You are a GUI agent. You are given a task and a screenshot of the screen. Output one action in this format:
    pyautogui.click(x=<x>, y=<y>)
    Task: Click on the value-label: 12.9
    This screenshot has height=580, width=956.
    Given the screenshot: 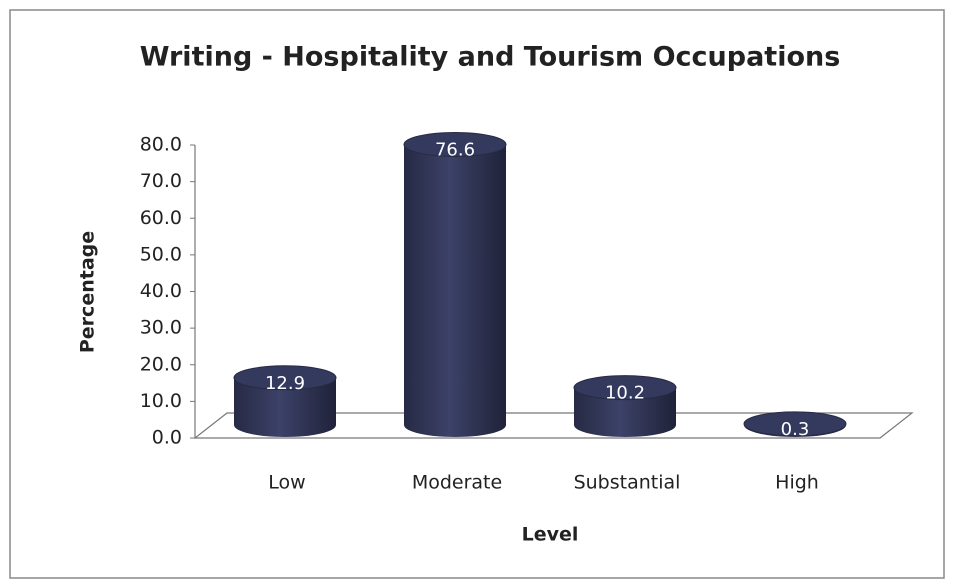 What is the action you would take?
    pyautogui.click(x=285, y=383)
    